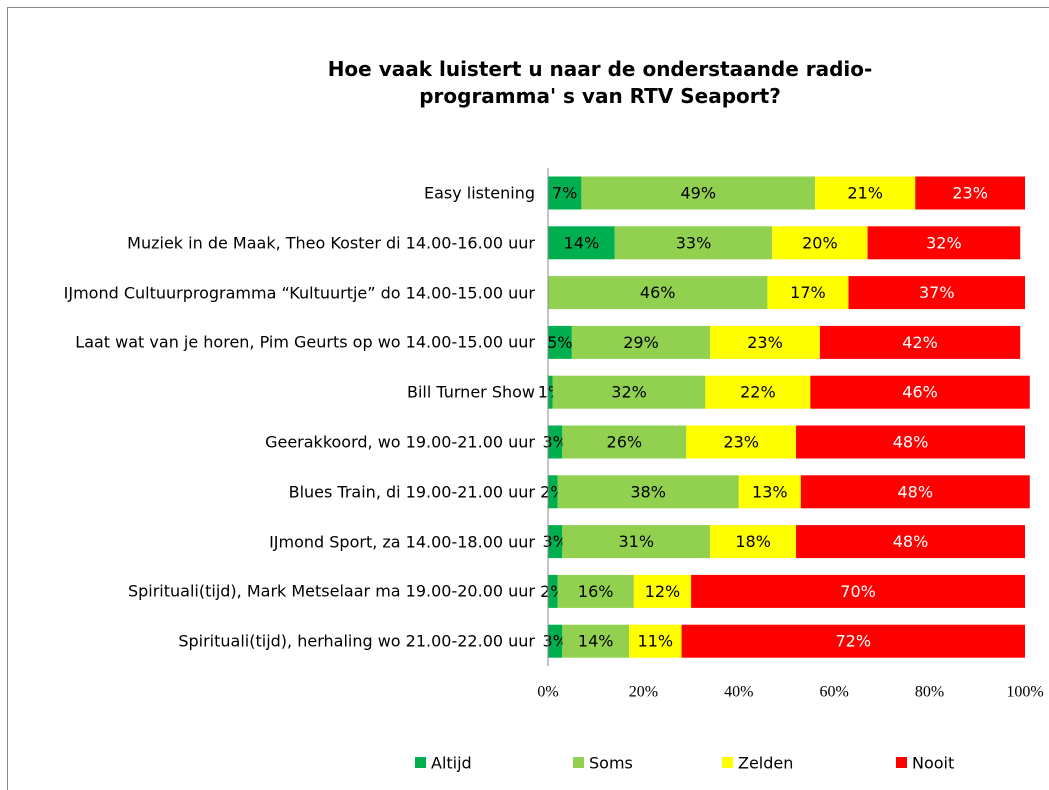  I want to click on x-tick-label: 40%, so click(738, 692).